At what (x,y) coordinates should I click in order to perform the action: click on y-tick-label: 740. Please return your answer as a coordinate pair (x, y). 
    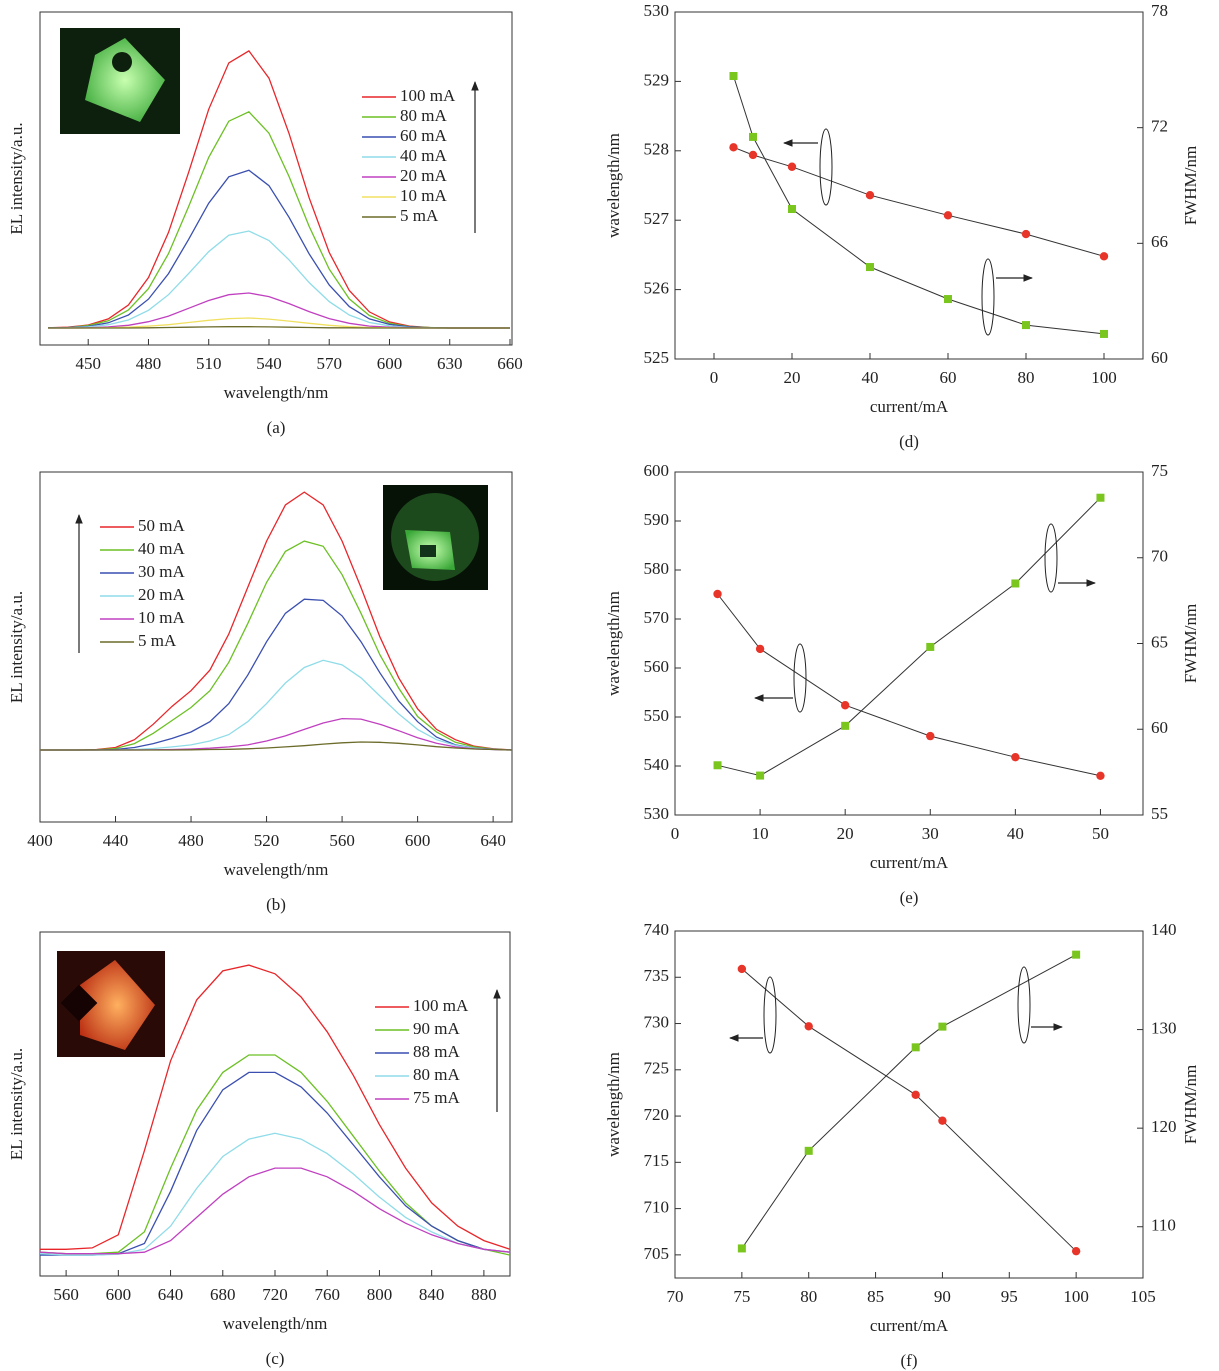
    Looking at the image, I should click on (657, 929).